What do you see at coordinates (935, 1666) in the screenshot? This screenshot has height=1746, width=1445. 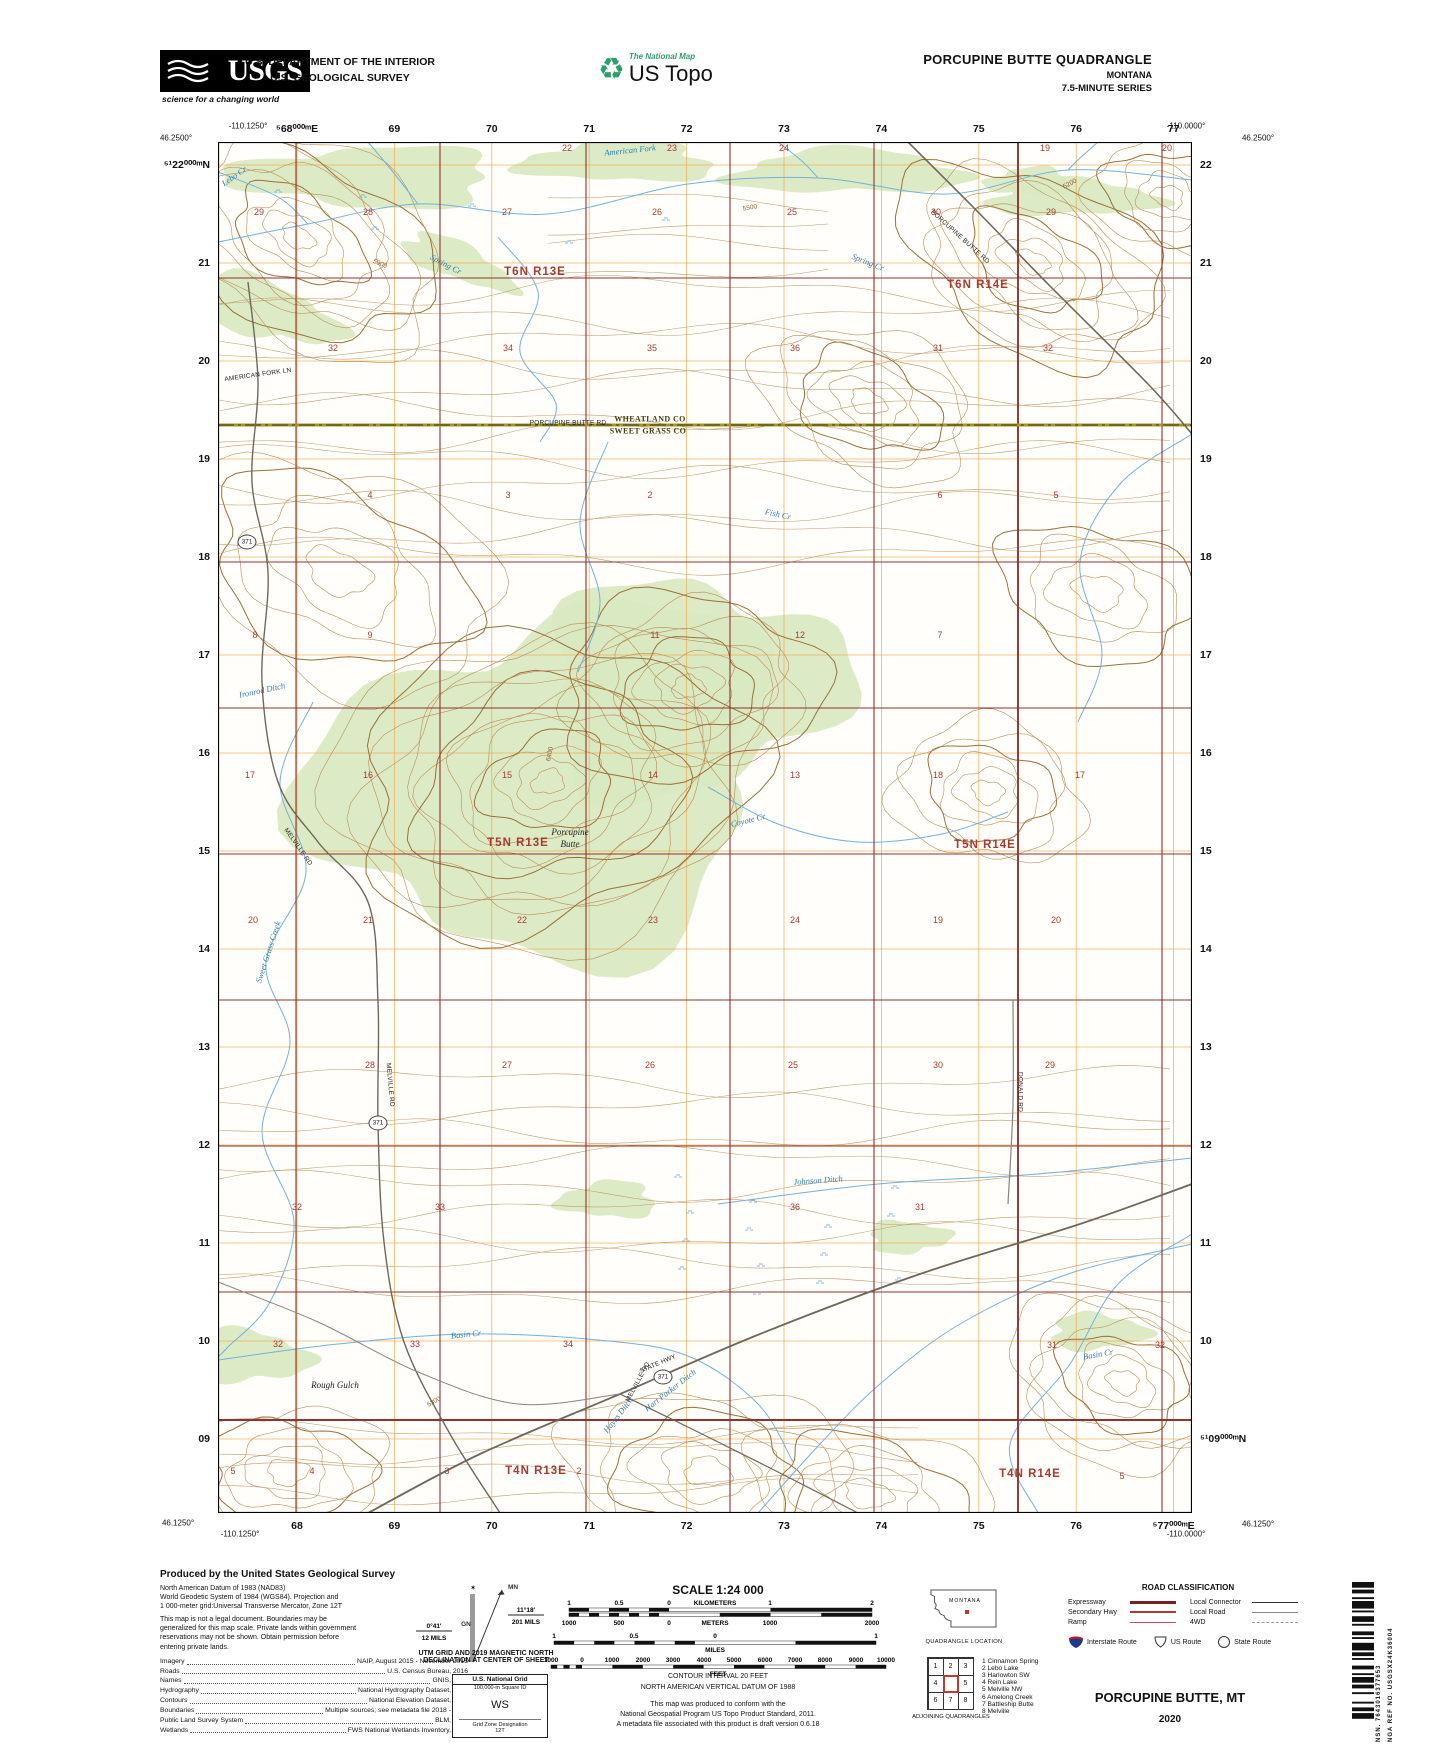 I see `adjoining-cell: 1` at bounding box center [935, 1666].